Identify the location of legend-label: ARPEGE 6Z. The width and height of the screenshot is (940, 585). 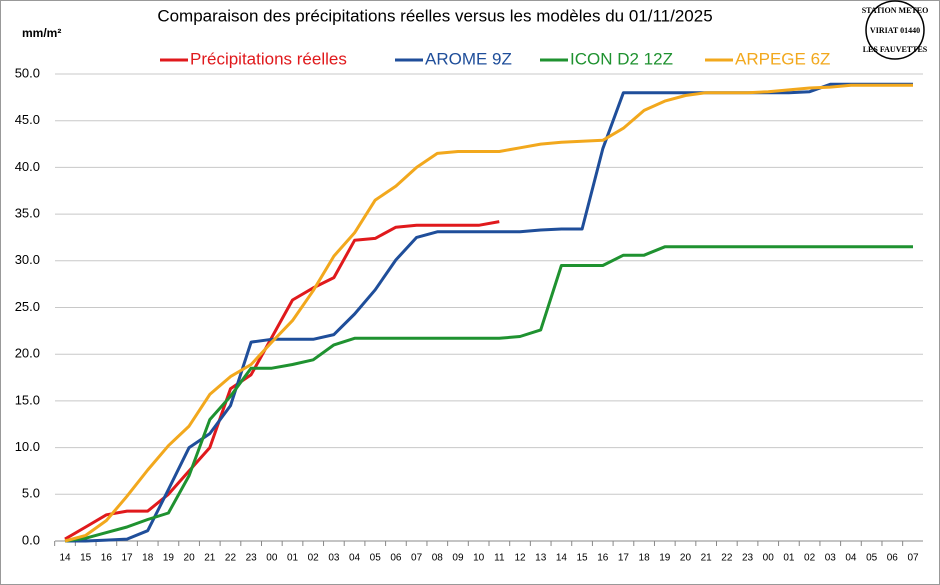
(782, 58).